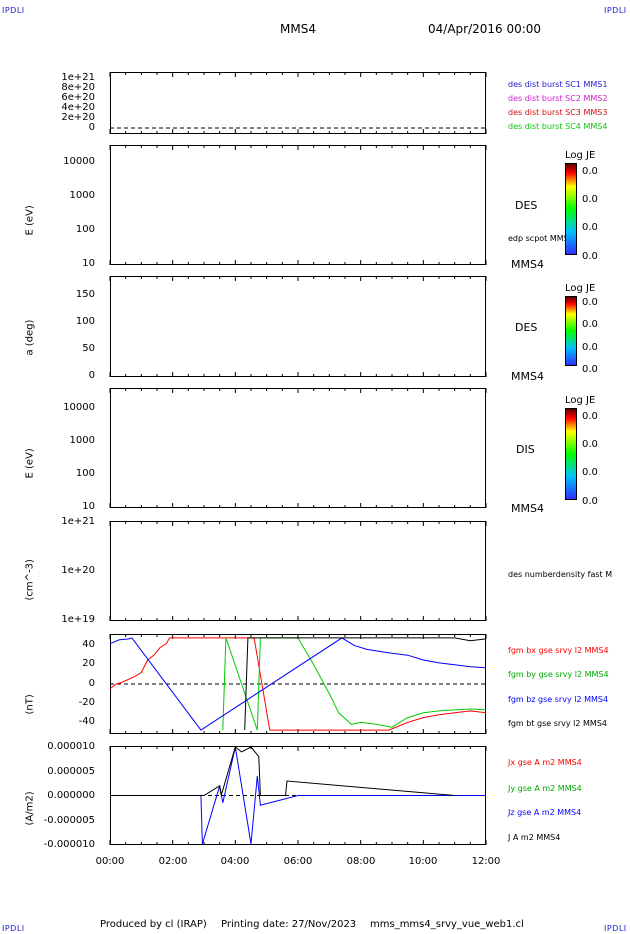  Describe the element at coordinates (558, 699) in the screenshot. I see `legend-bz: fgm bz gse srvy l2 MMS4` at that location.